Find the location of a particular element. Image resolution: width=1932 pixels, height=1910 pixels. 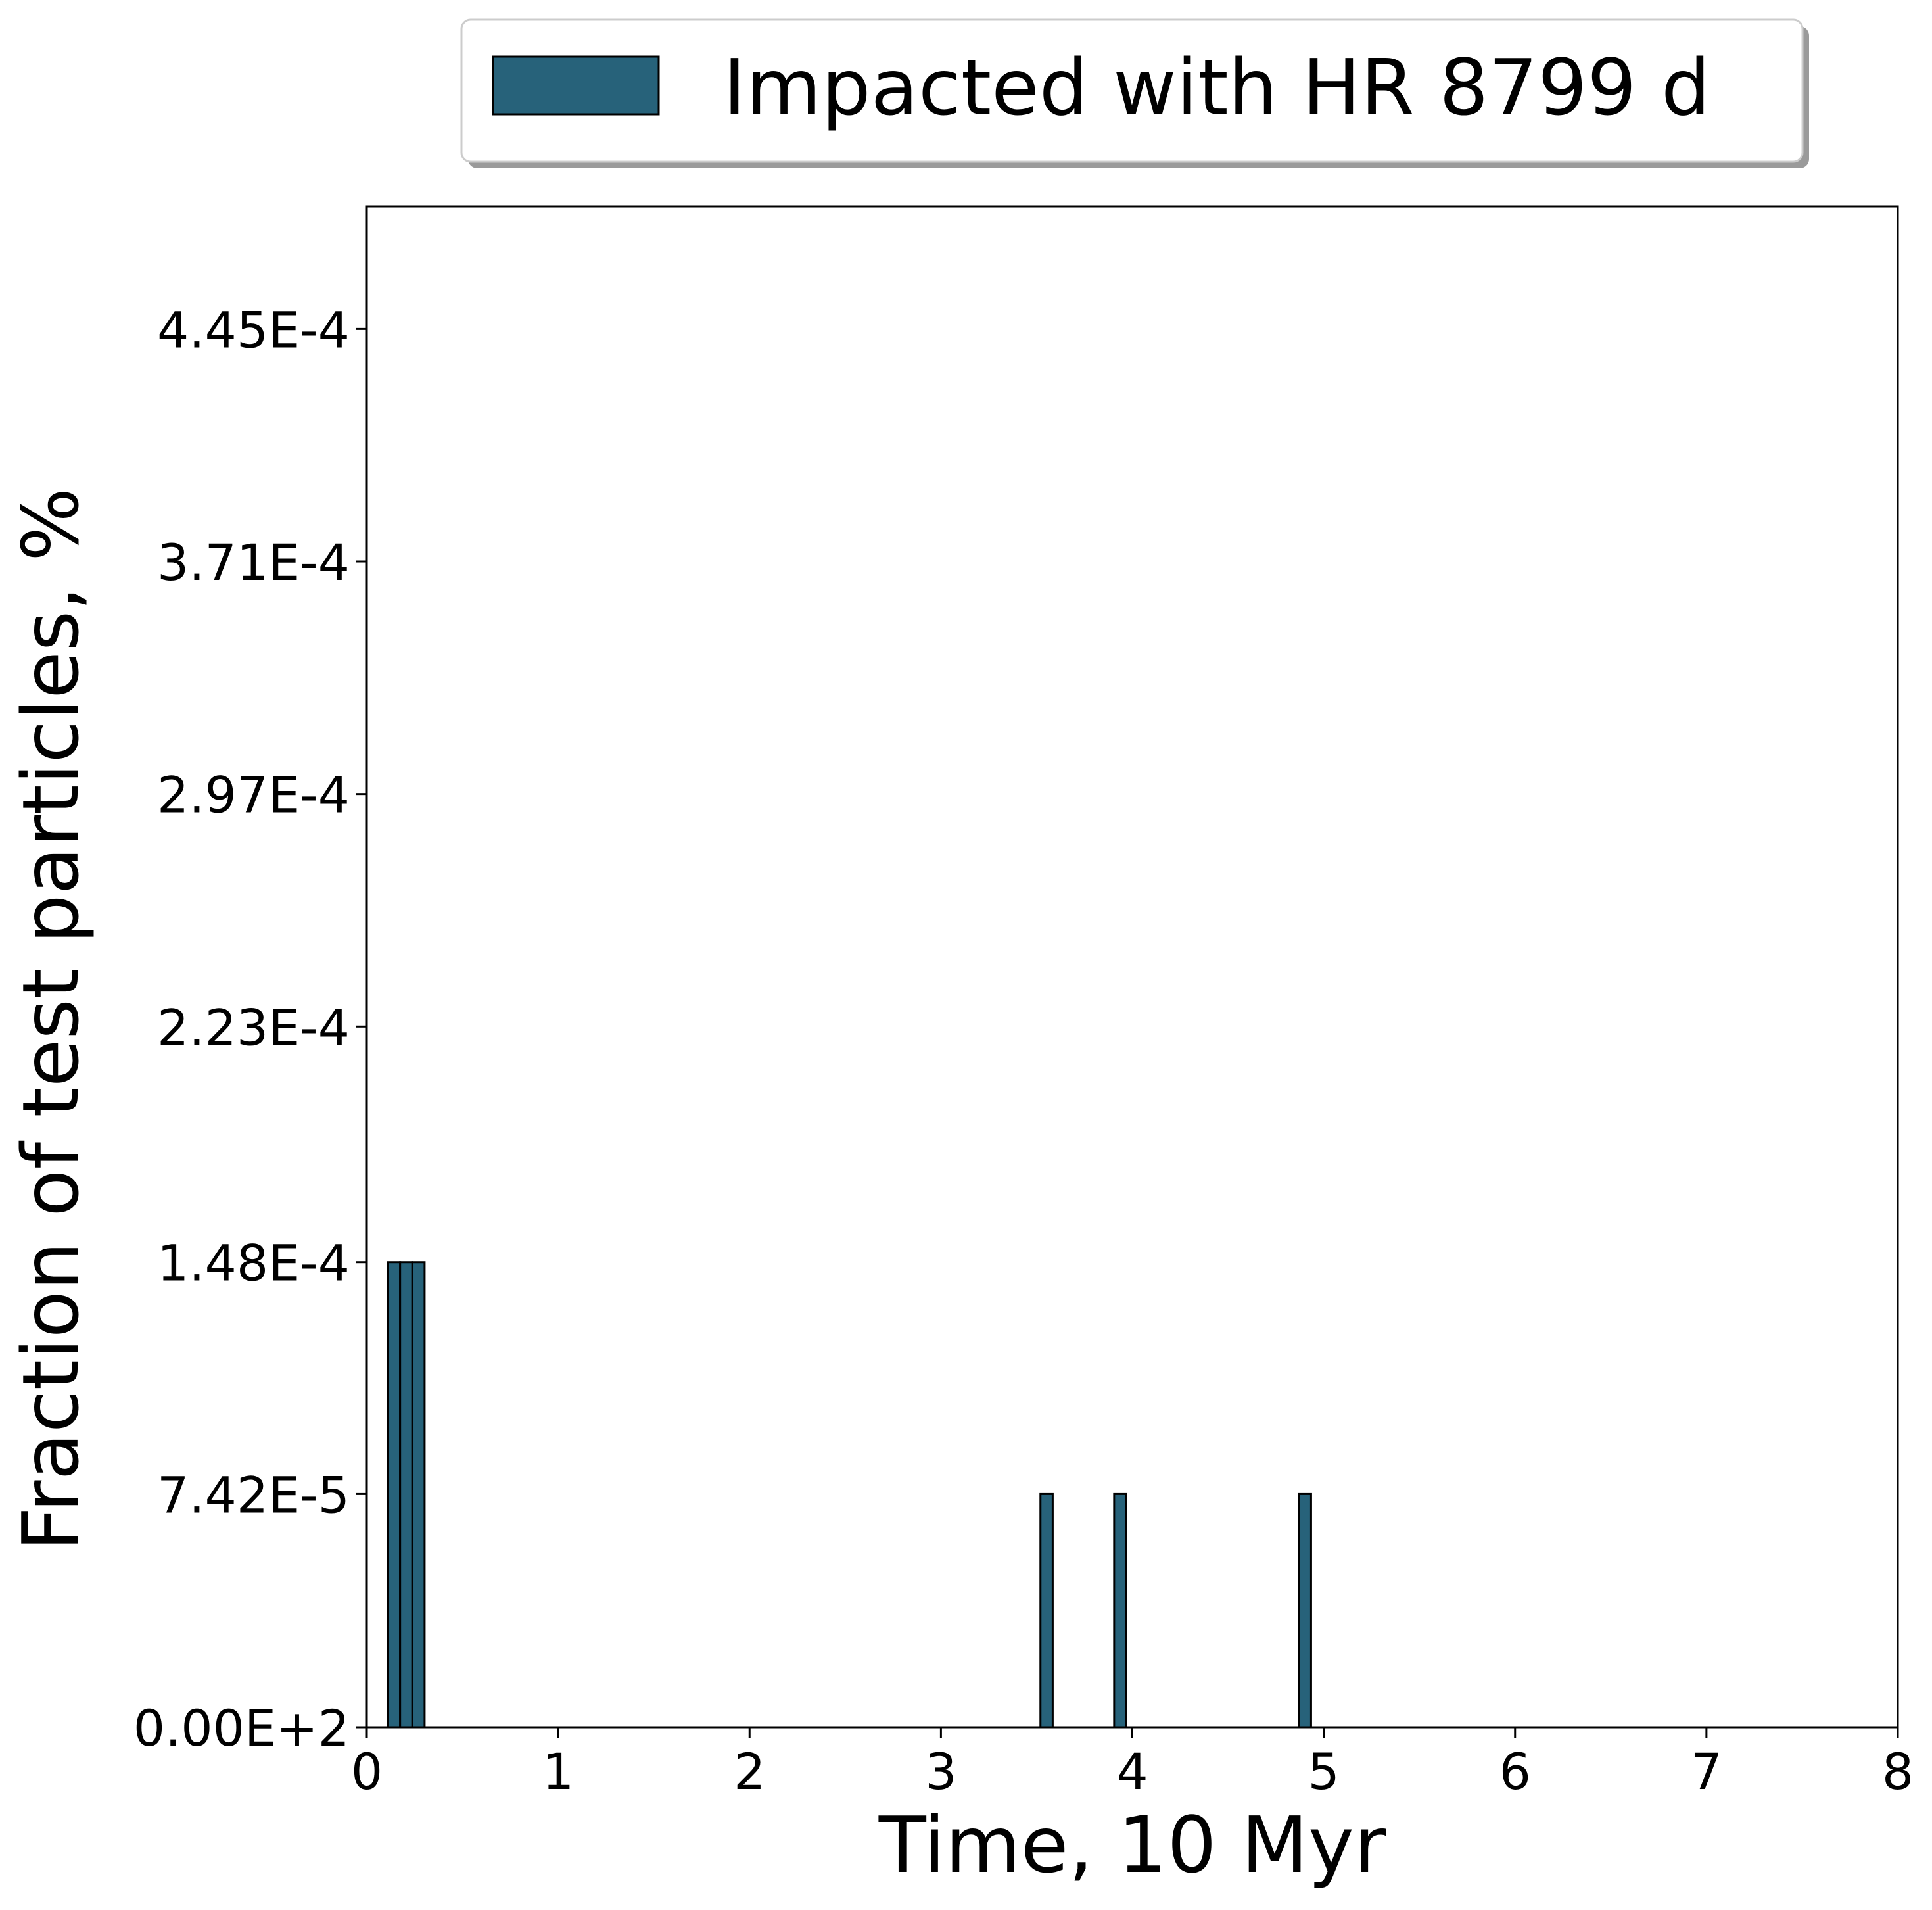

y-tick-label: 3.71E-4 is located at coordinates (254, 562).